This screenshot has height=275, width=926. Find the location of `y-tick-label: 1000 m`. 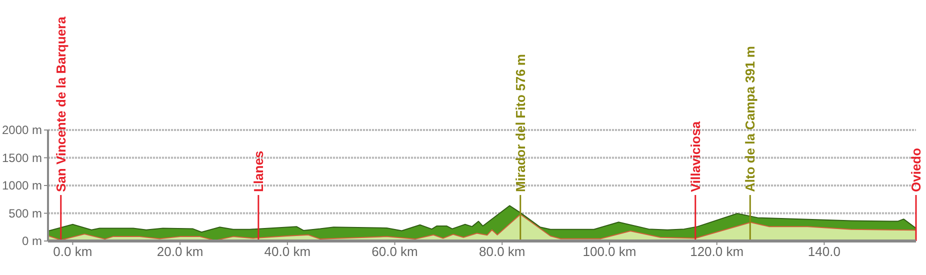

y-tick-label: 1000 m is located at coordinates (22, 185).